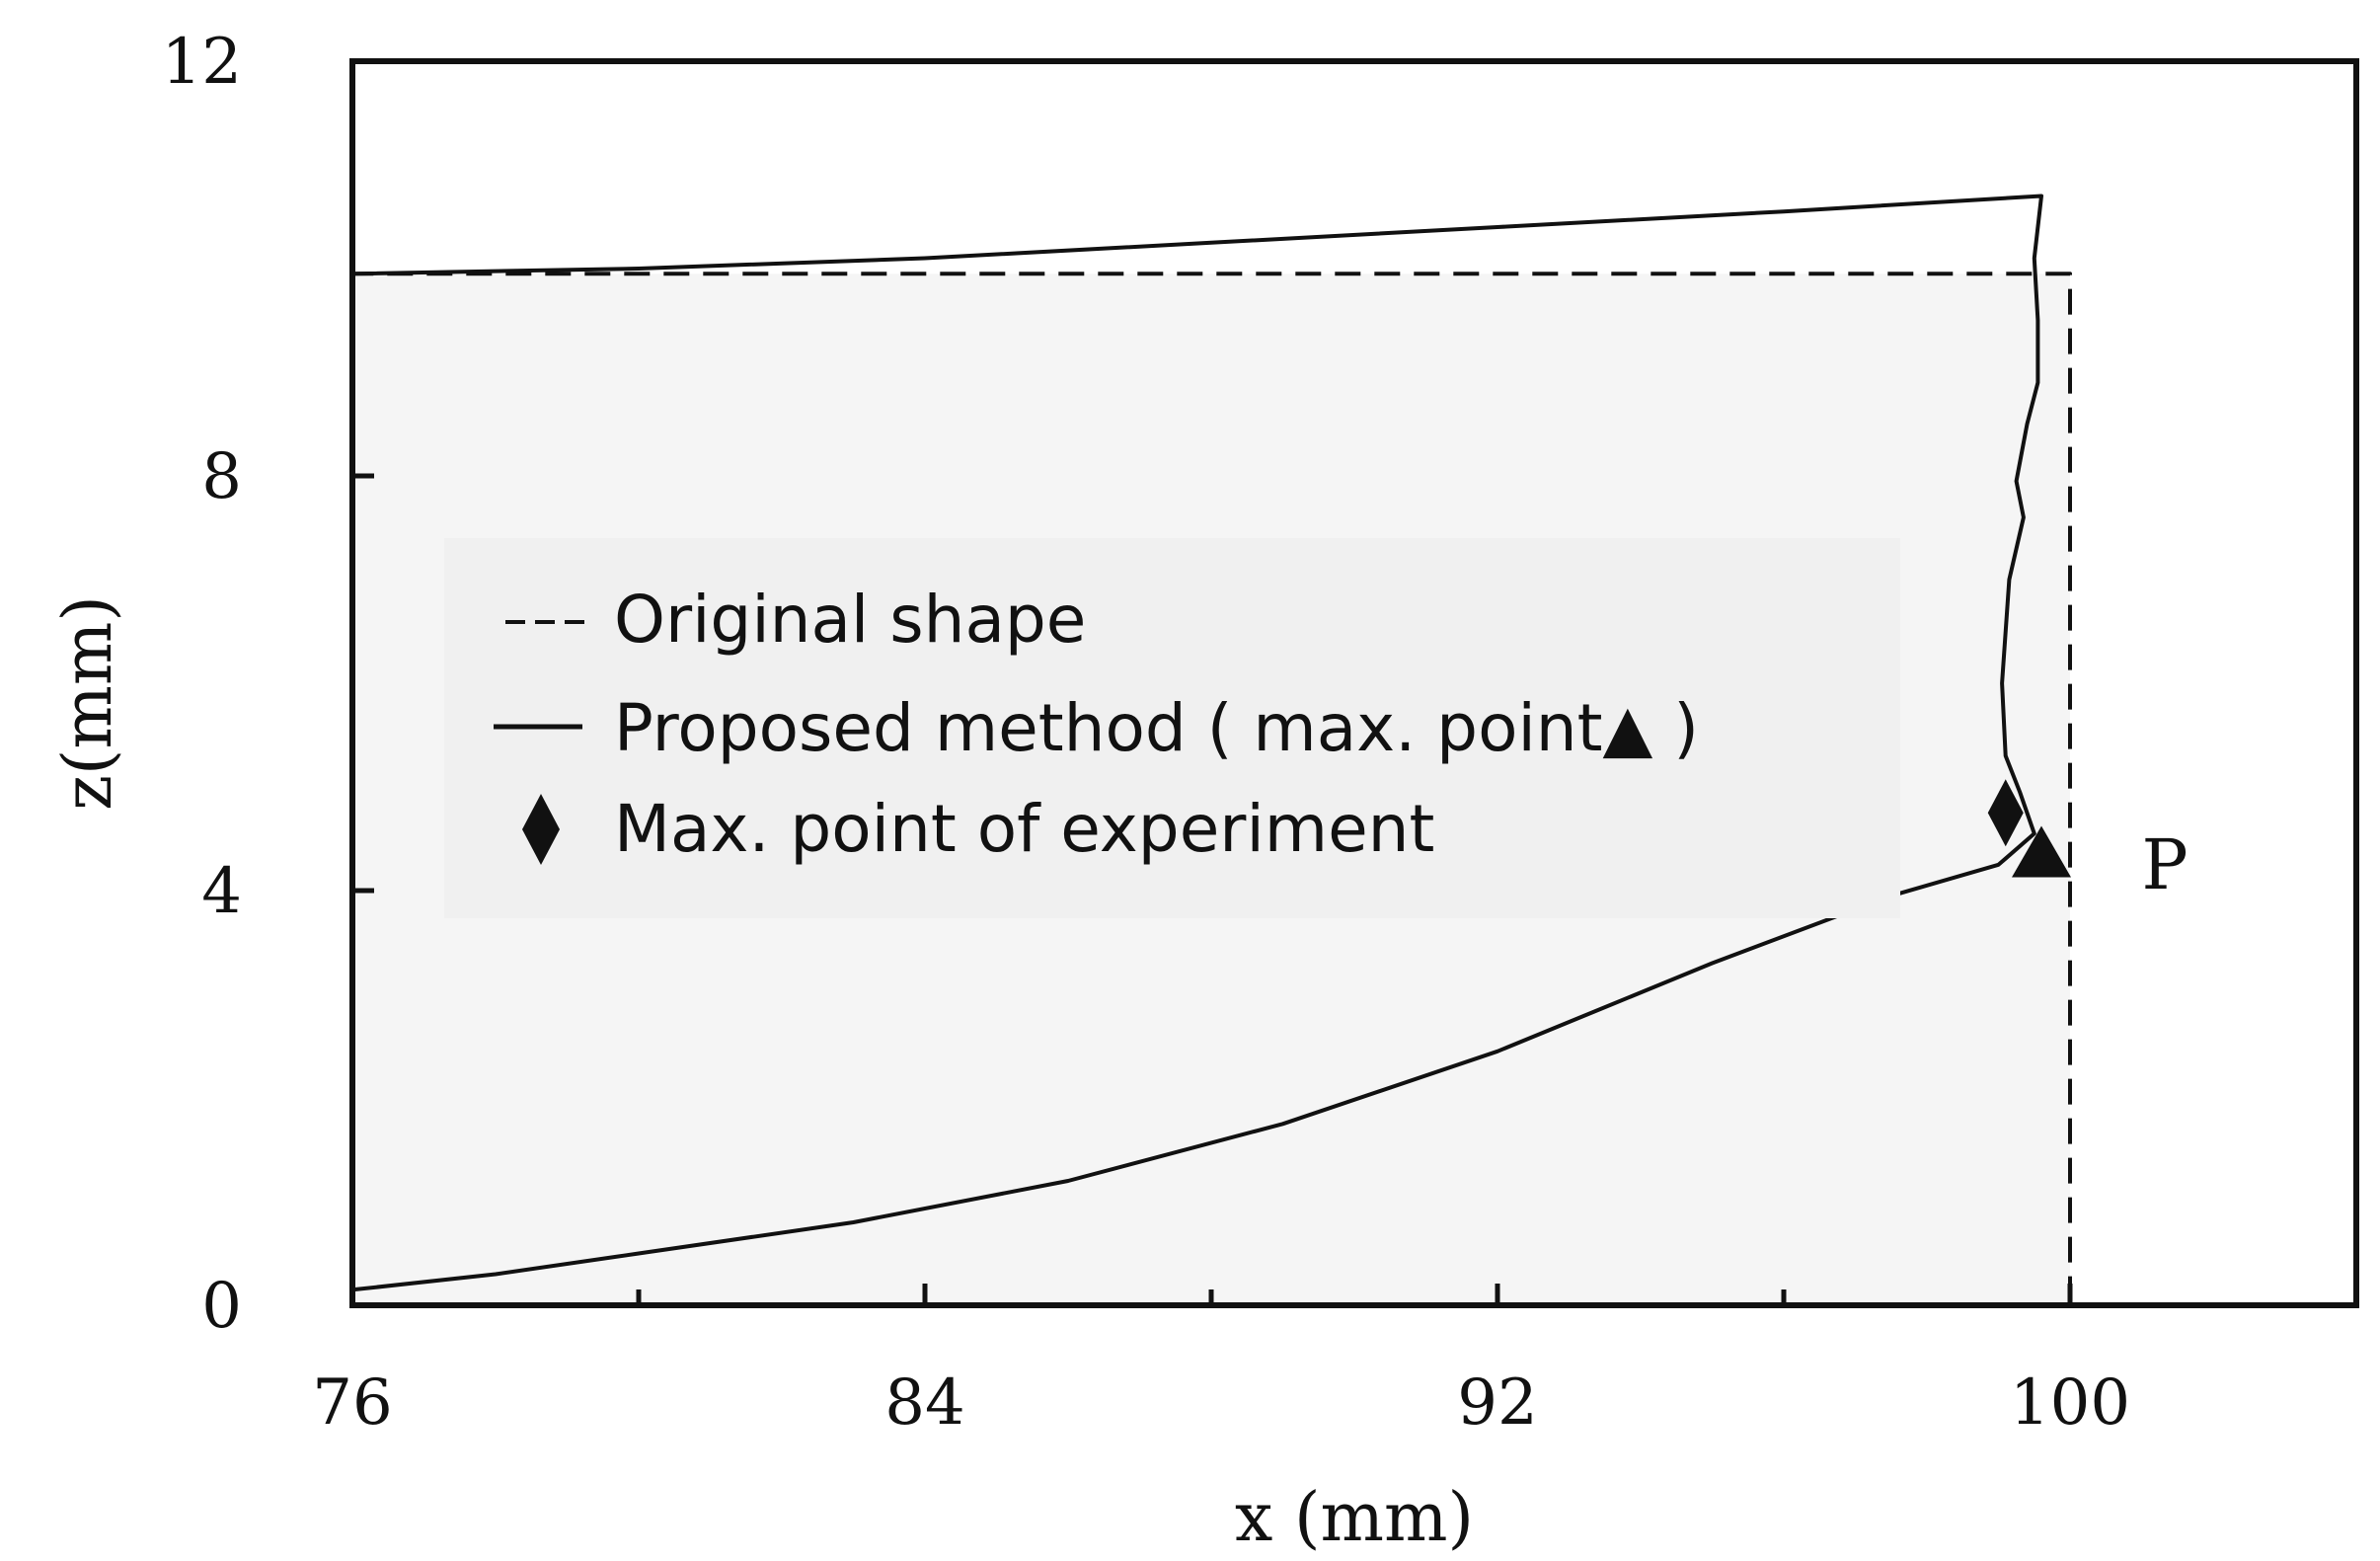 Image resolution: width=2380 pixels, height=1561 pixels. I want to click on legend-label: Proposed method ( max. point▲ ), so click(1156, 728).